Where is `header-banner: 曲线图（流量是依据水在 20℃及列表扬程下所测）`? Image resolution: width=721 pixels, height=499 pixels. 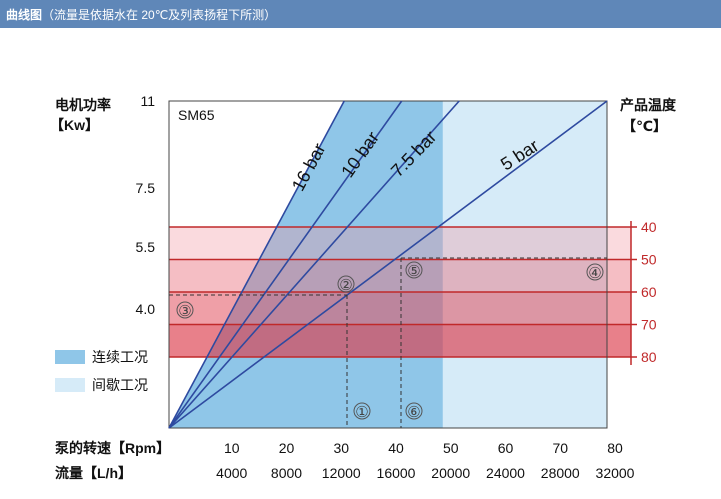 header-banner: 曲线图（流量是依据水在 20℃及列表扬程下所测） is located at coordinates (360, 14).